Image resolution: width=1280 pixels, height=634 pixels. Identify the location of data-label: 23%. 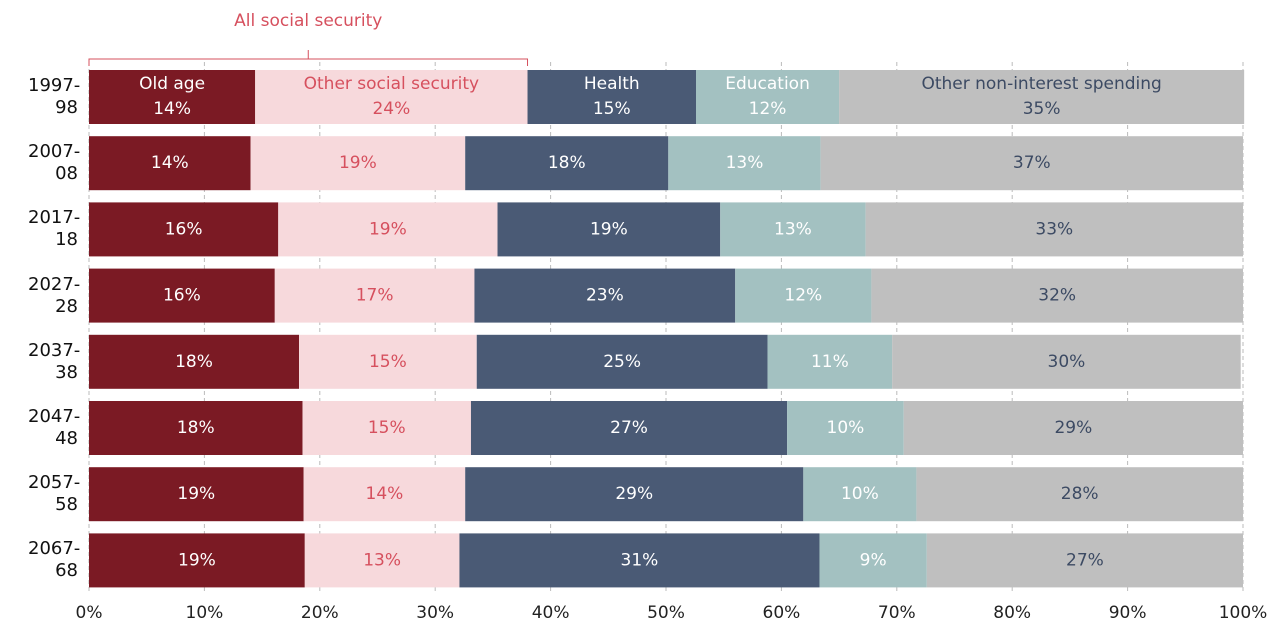
(605, 296).